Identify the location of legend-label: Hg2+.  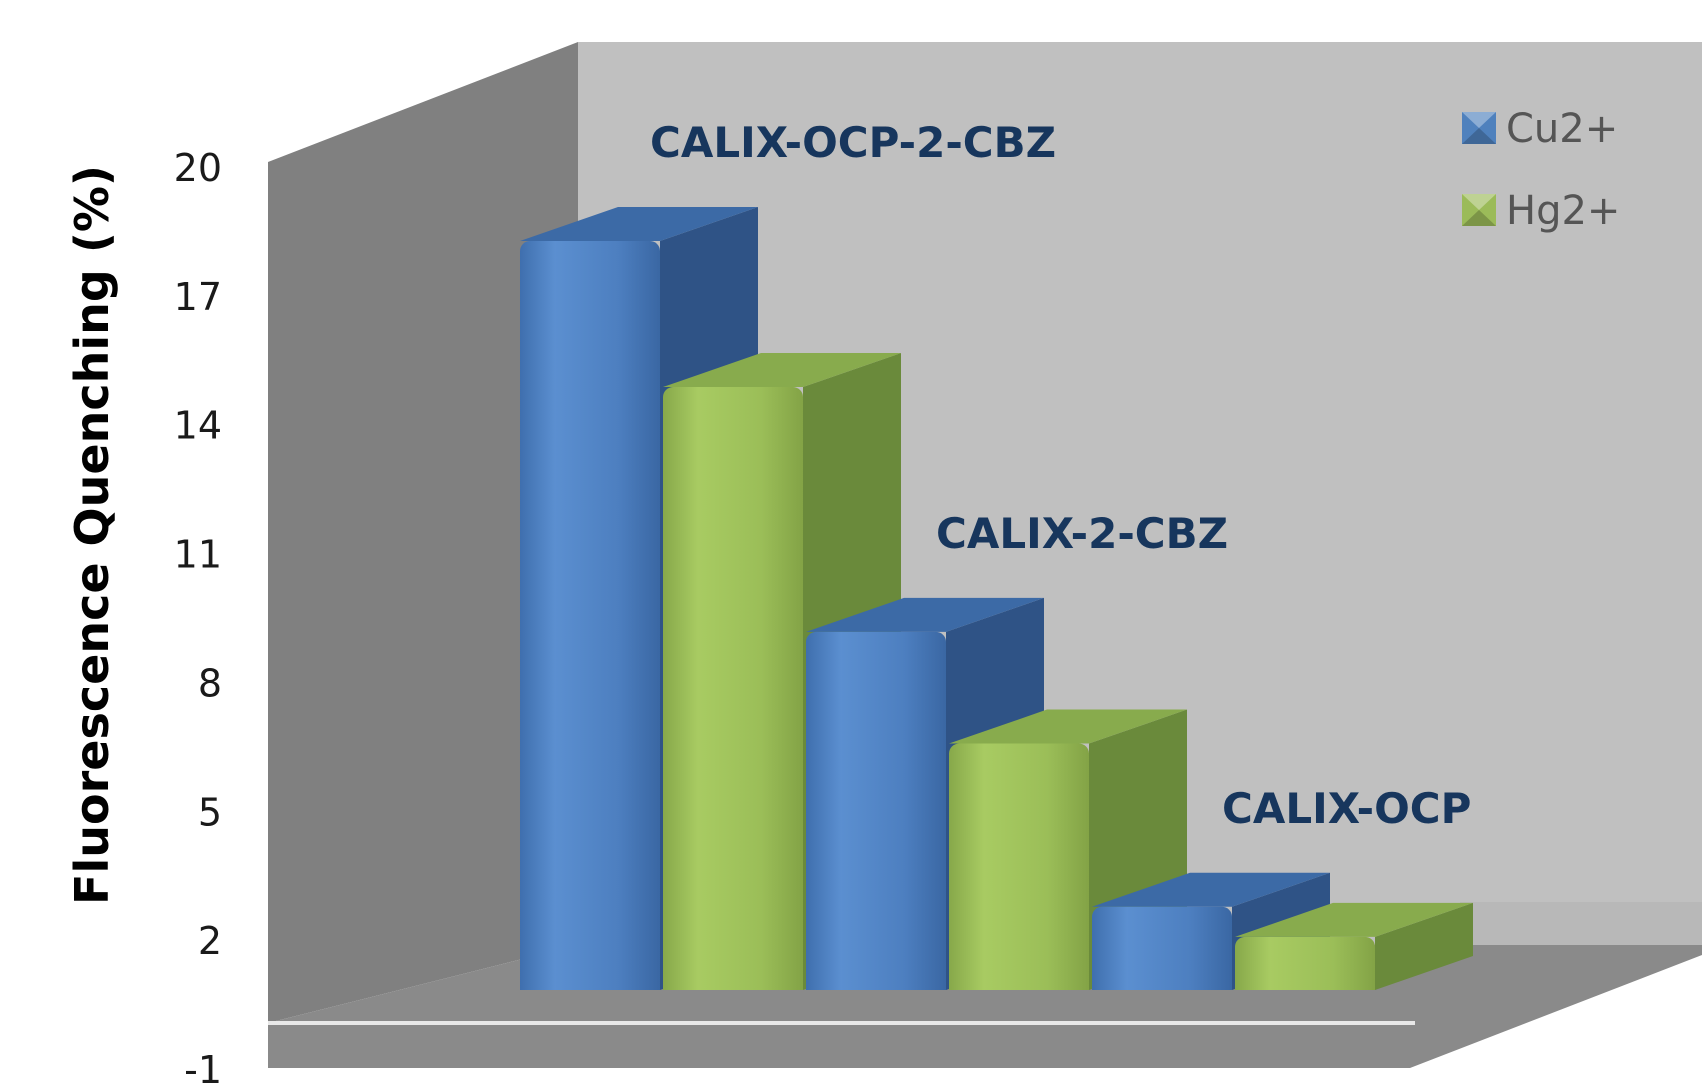
(1563, 211).